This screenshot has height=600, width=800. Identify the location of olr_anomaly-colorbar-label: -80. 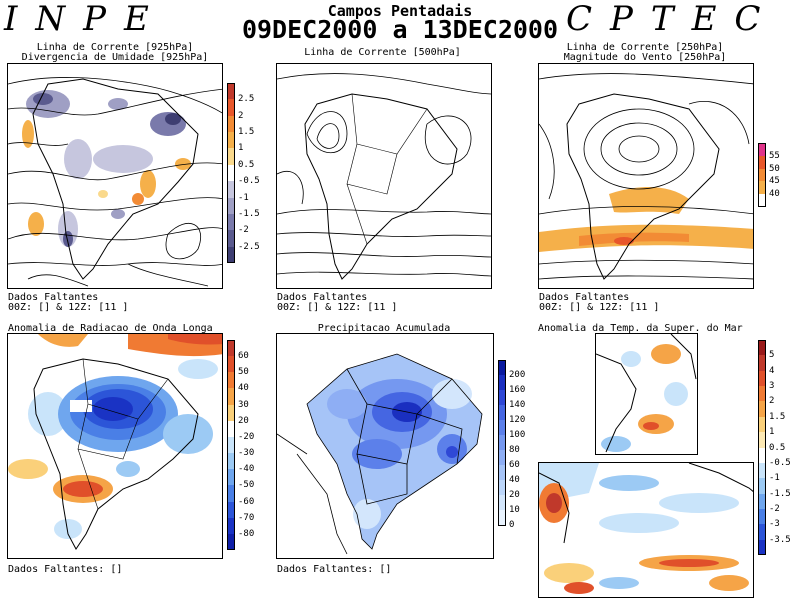
(246, 533).